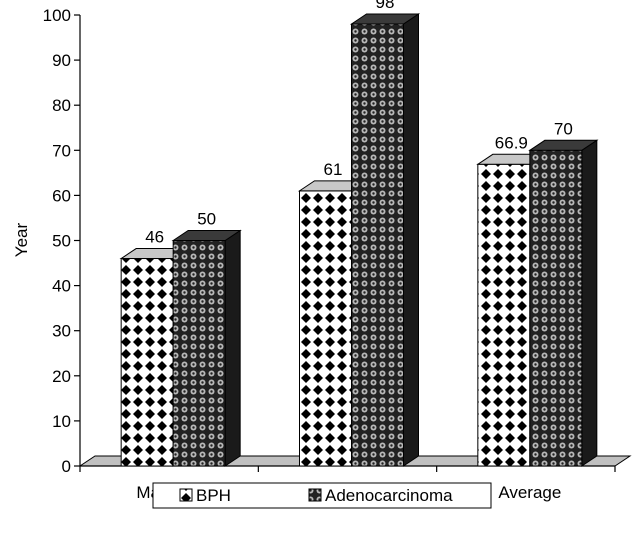 Image resolution: width=644 pixels, height=544 pixels. I want to click on legend-label-adenocarcinoma: Adenocarcinoma, so click(389, 495).